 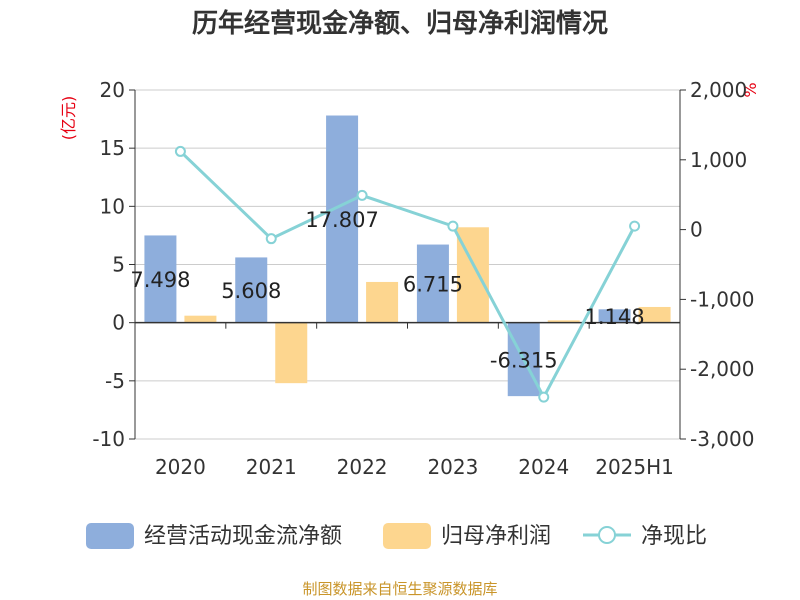 What do you see at coordinates (180, 467) in the screenshot?
I see `x-tick-label: 2020` at bounding box center [180, 467].